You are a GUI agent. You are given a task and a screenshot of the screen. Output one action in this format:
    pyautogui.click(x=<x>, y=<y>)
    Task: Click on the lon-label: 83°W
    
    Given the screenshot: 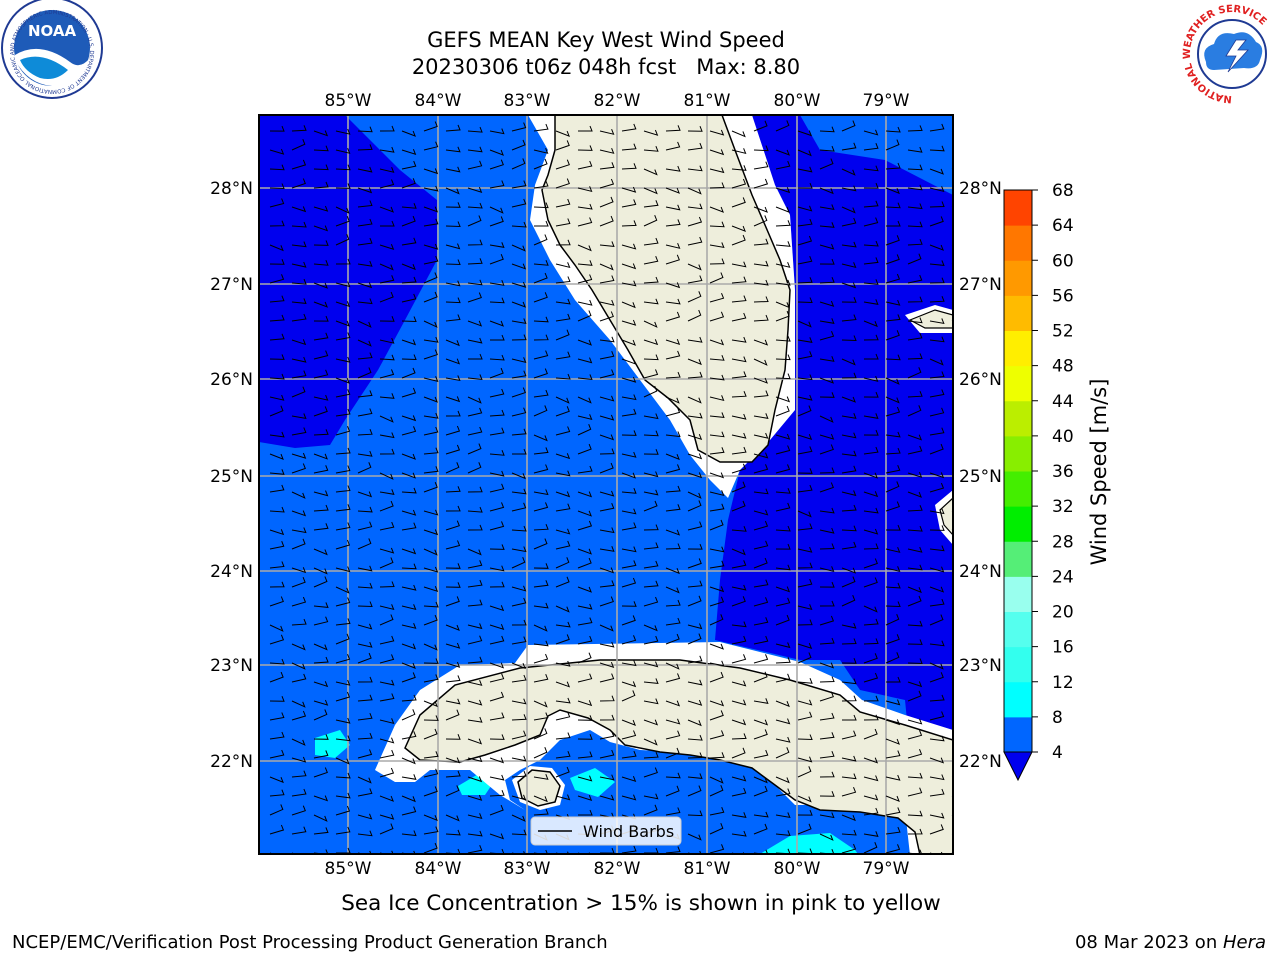 What is the action you would take?
    pyautogui.click(x=527, y=869)
    